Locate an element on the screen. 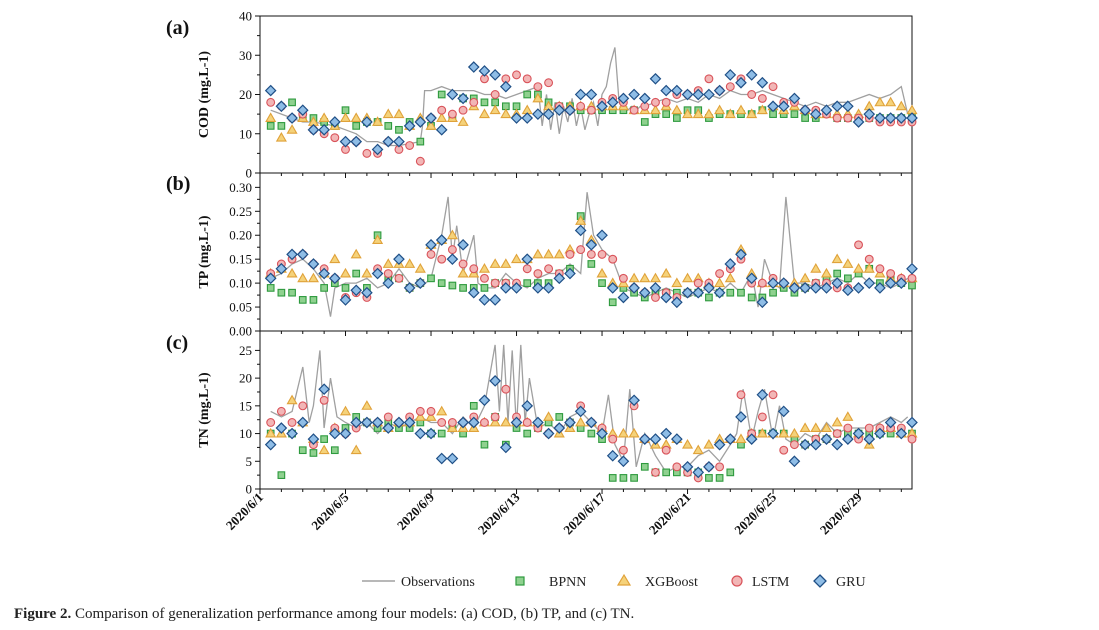 This screenshot has width=1099, height=630. x-tick-label: 2020/6/21 is located at coordinates (670, 514).